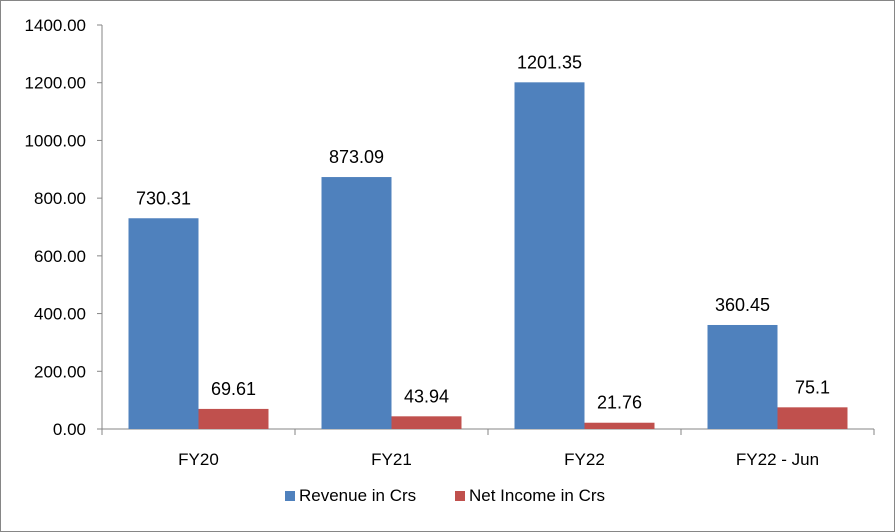 This screenshot has height=532, width=895. I want to click on legend: Revenue in Crs Net Income in Crs, so click(445, 495).